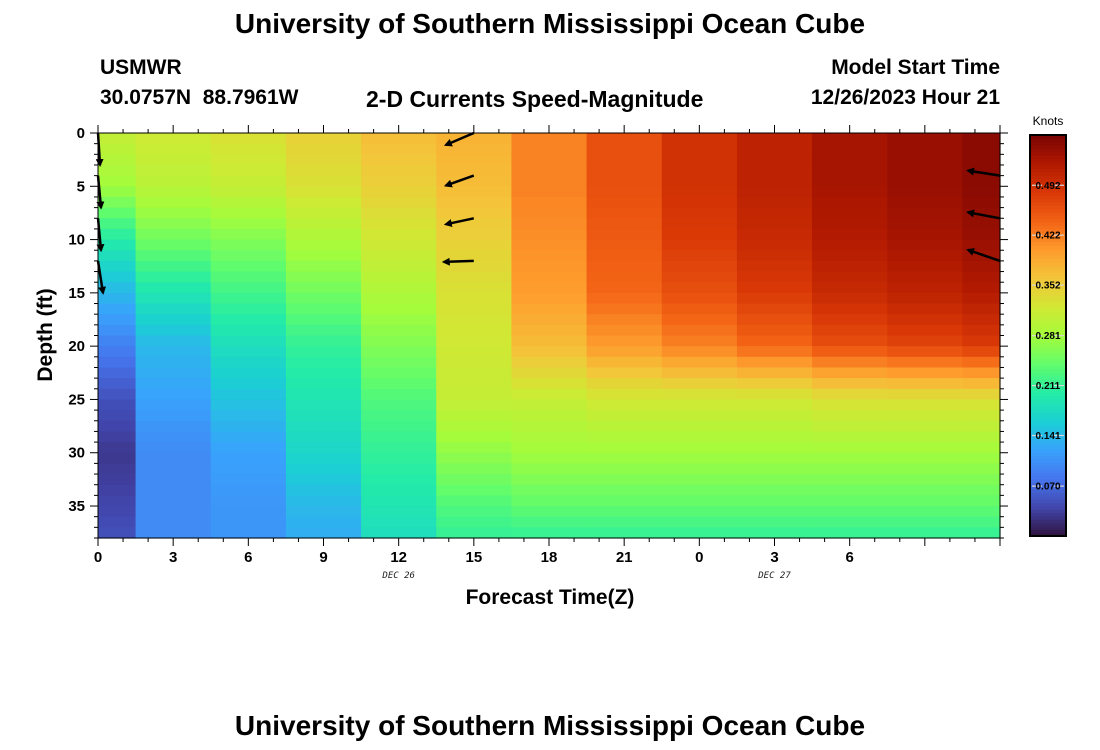 Image resolution: width=1100 pixels, height=750 pixels. Describe the element at coordinates (1048, 335) in the screenshot. I see `colorbar: 0.070 0.141 0.211 0.281 0.352 0.422 0.492` at that location.